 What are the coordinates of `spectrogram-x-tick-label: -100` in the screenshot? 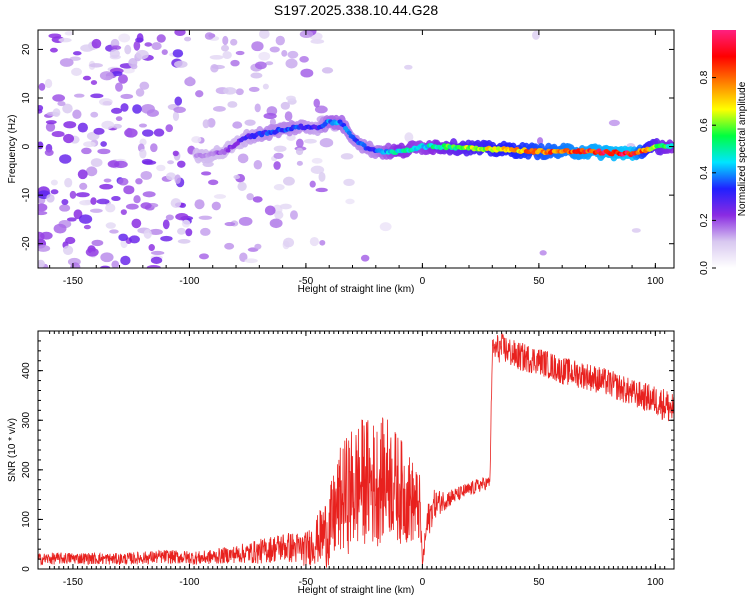 It's located at (189, 281).